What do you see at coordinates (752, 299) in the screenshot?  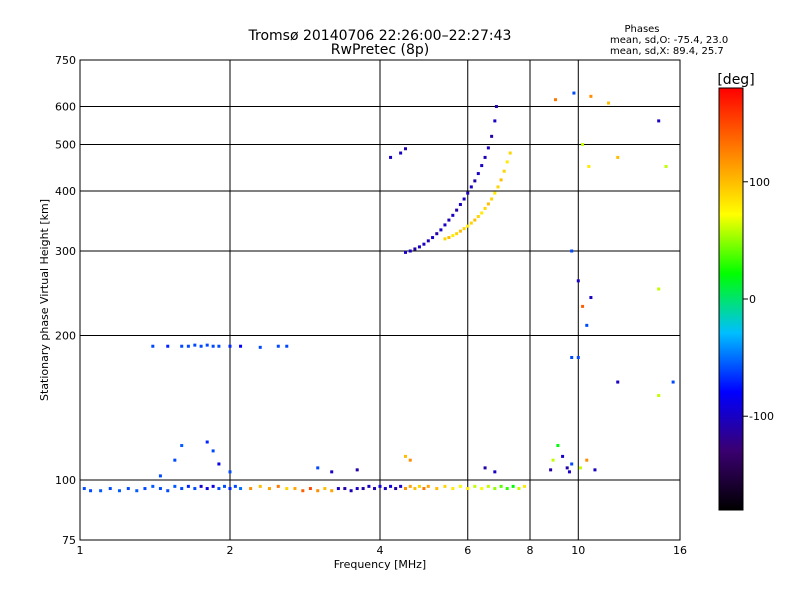 I see `colorbar-tick-label: 0` at bounding box center [752, 299].